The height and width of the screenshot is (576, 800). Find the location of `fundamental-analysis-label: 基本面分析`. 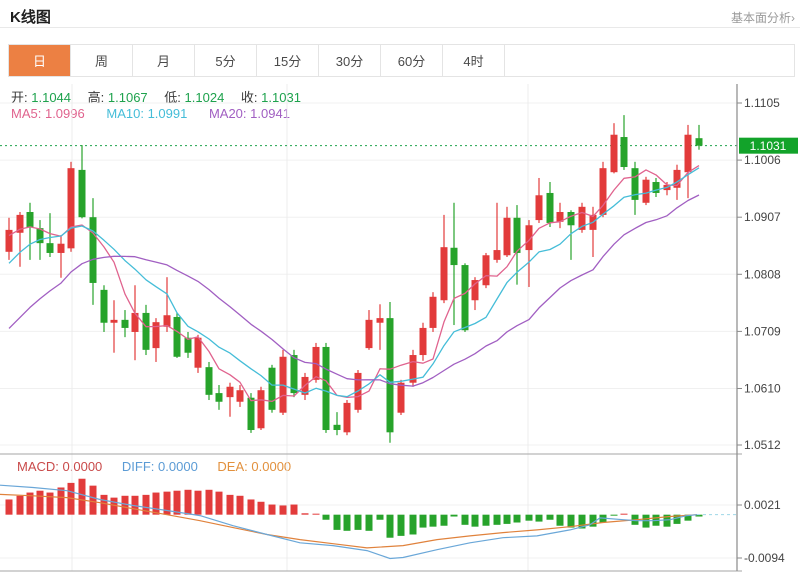

fundamental-analysis-label: 基本面分析 is located at coordinates (760, 18).